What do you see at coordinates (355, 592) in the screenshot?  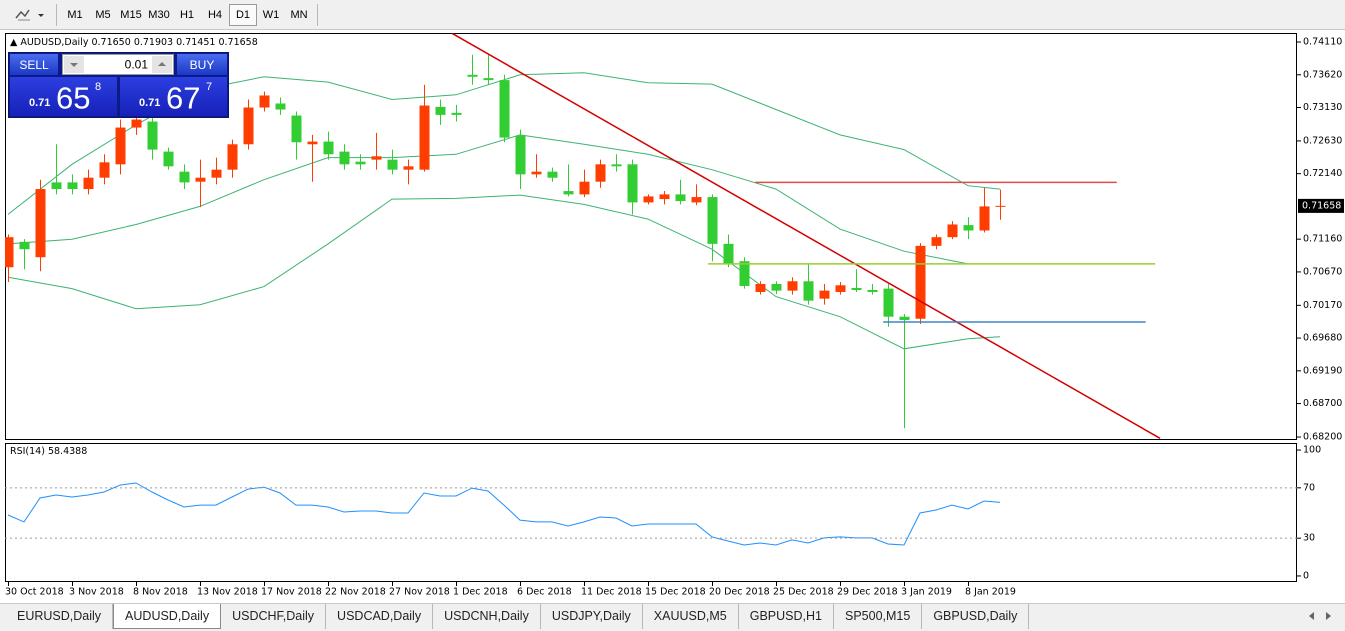 I see `x-tick-label: 22 Nov 2018` at bounding box center [355, 592].